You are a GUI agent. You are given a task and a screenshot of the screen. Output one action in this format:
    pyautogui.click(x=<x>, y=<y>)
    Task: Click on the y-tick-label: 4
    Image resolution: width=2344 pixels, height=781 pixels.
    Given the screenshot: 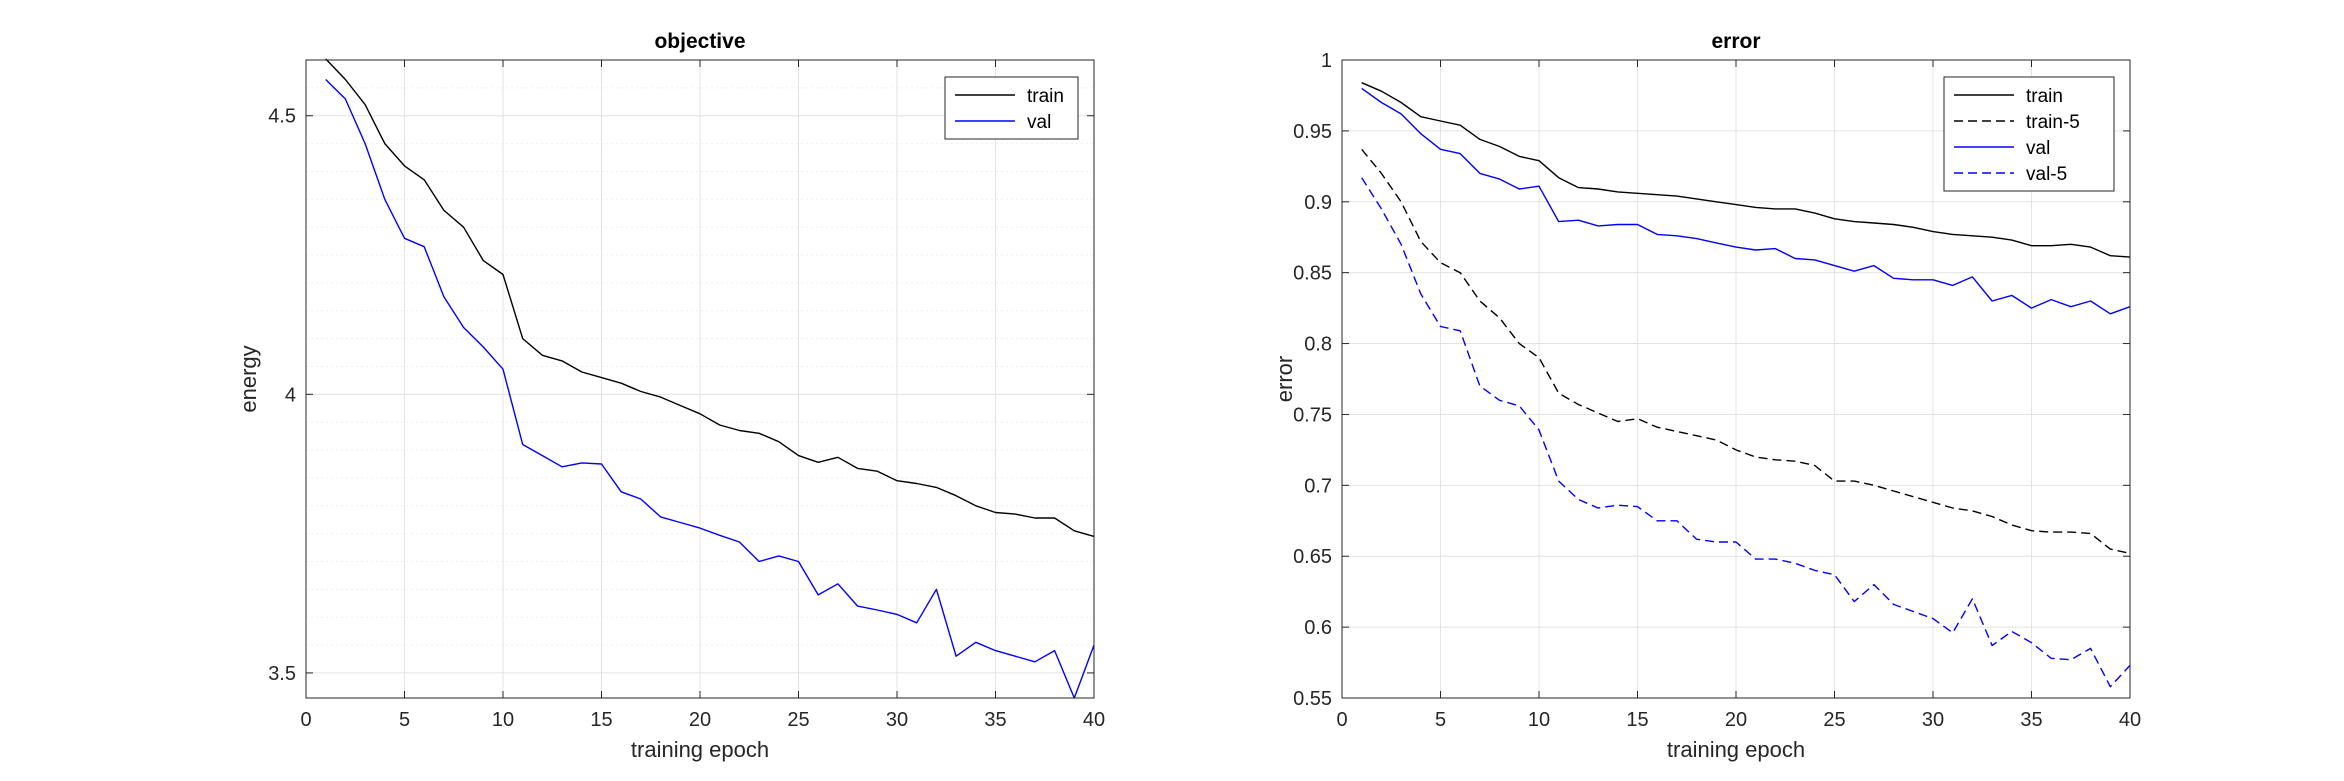 What is the action you would take?
    pyautogui.click(x=290, y=395)
    